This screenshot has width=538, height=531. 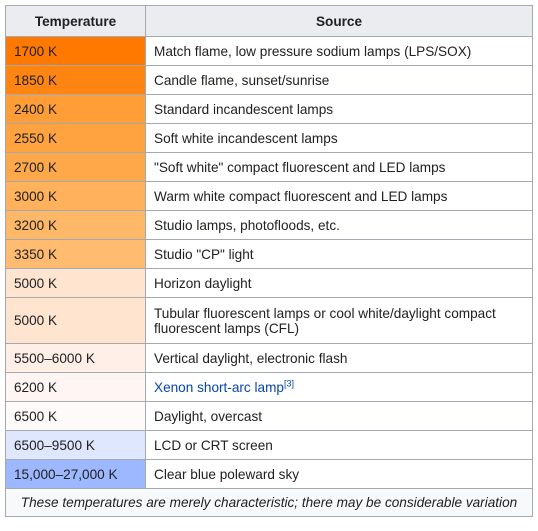 I want to click on temperature-cell: 6500–9500 K, so click(x=75, y=445).